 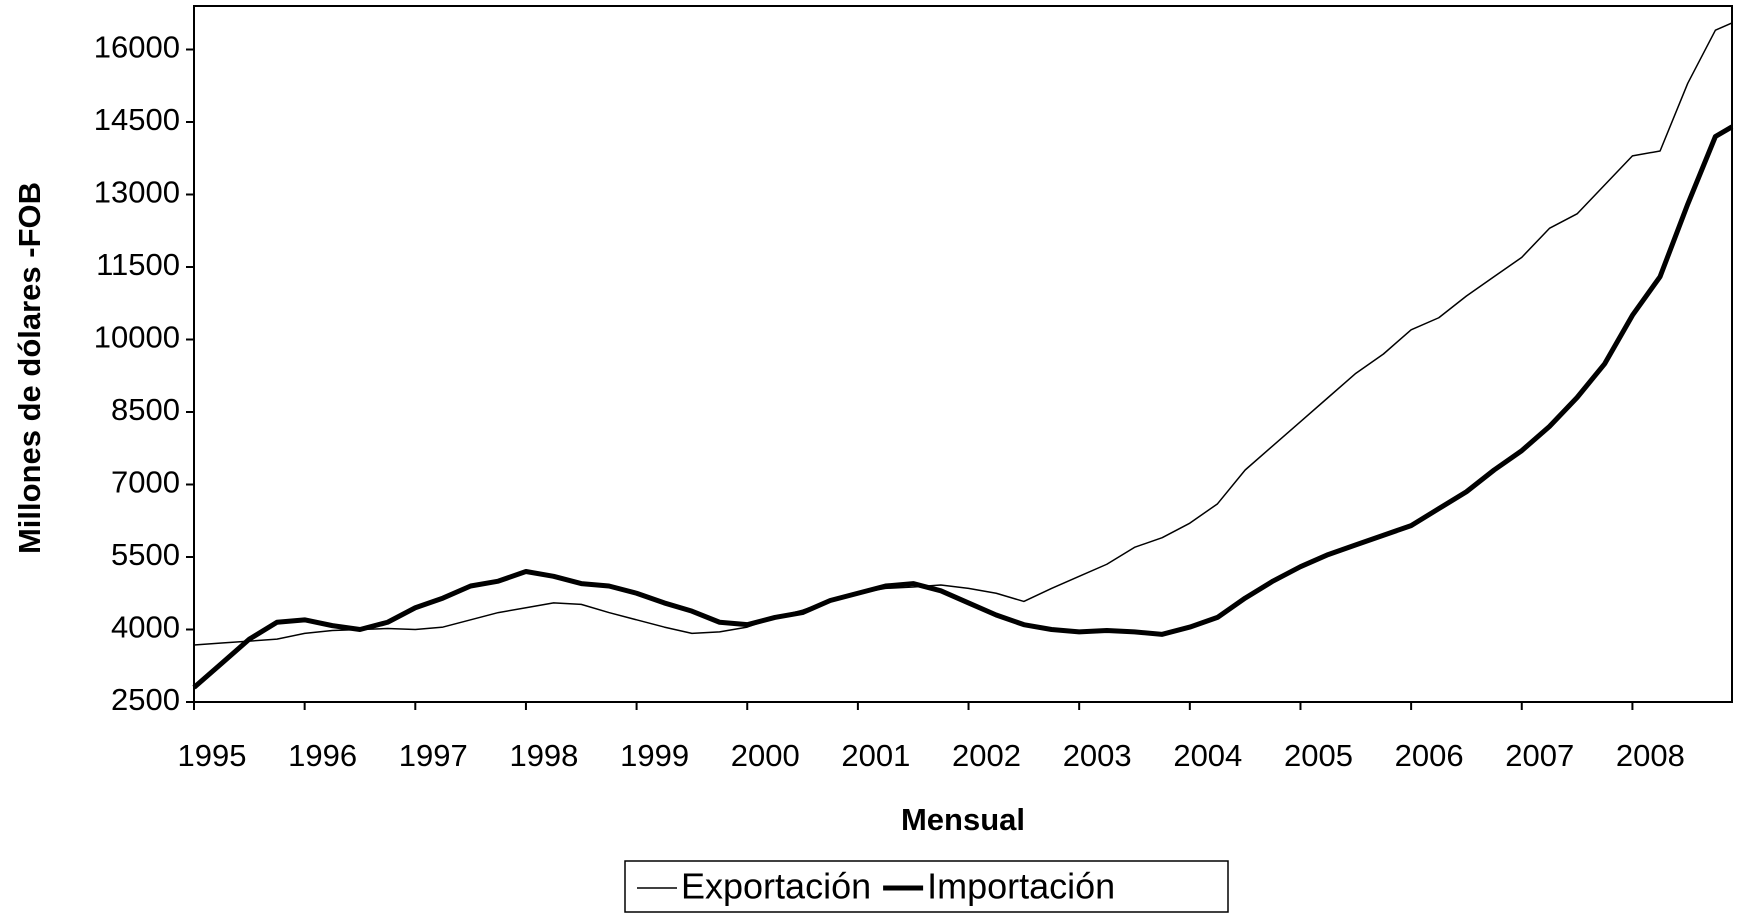 I want to click on y-tick-label: 11500, so click(x=138, y=264).